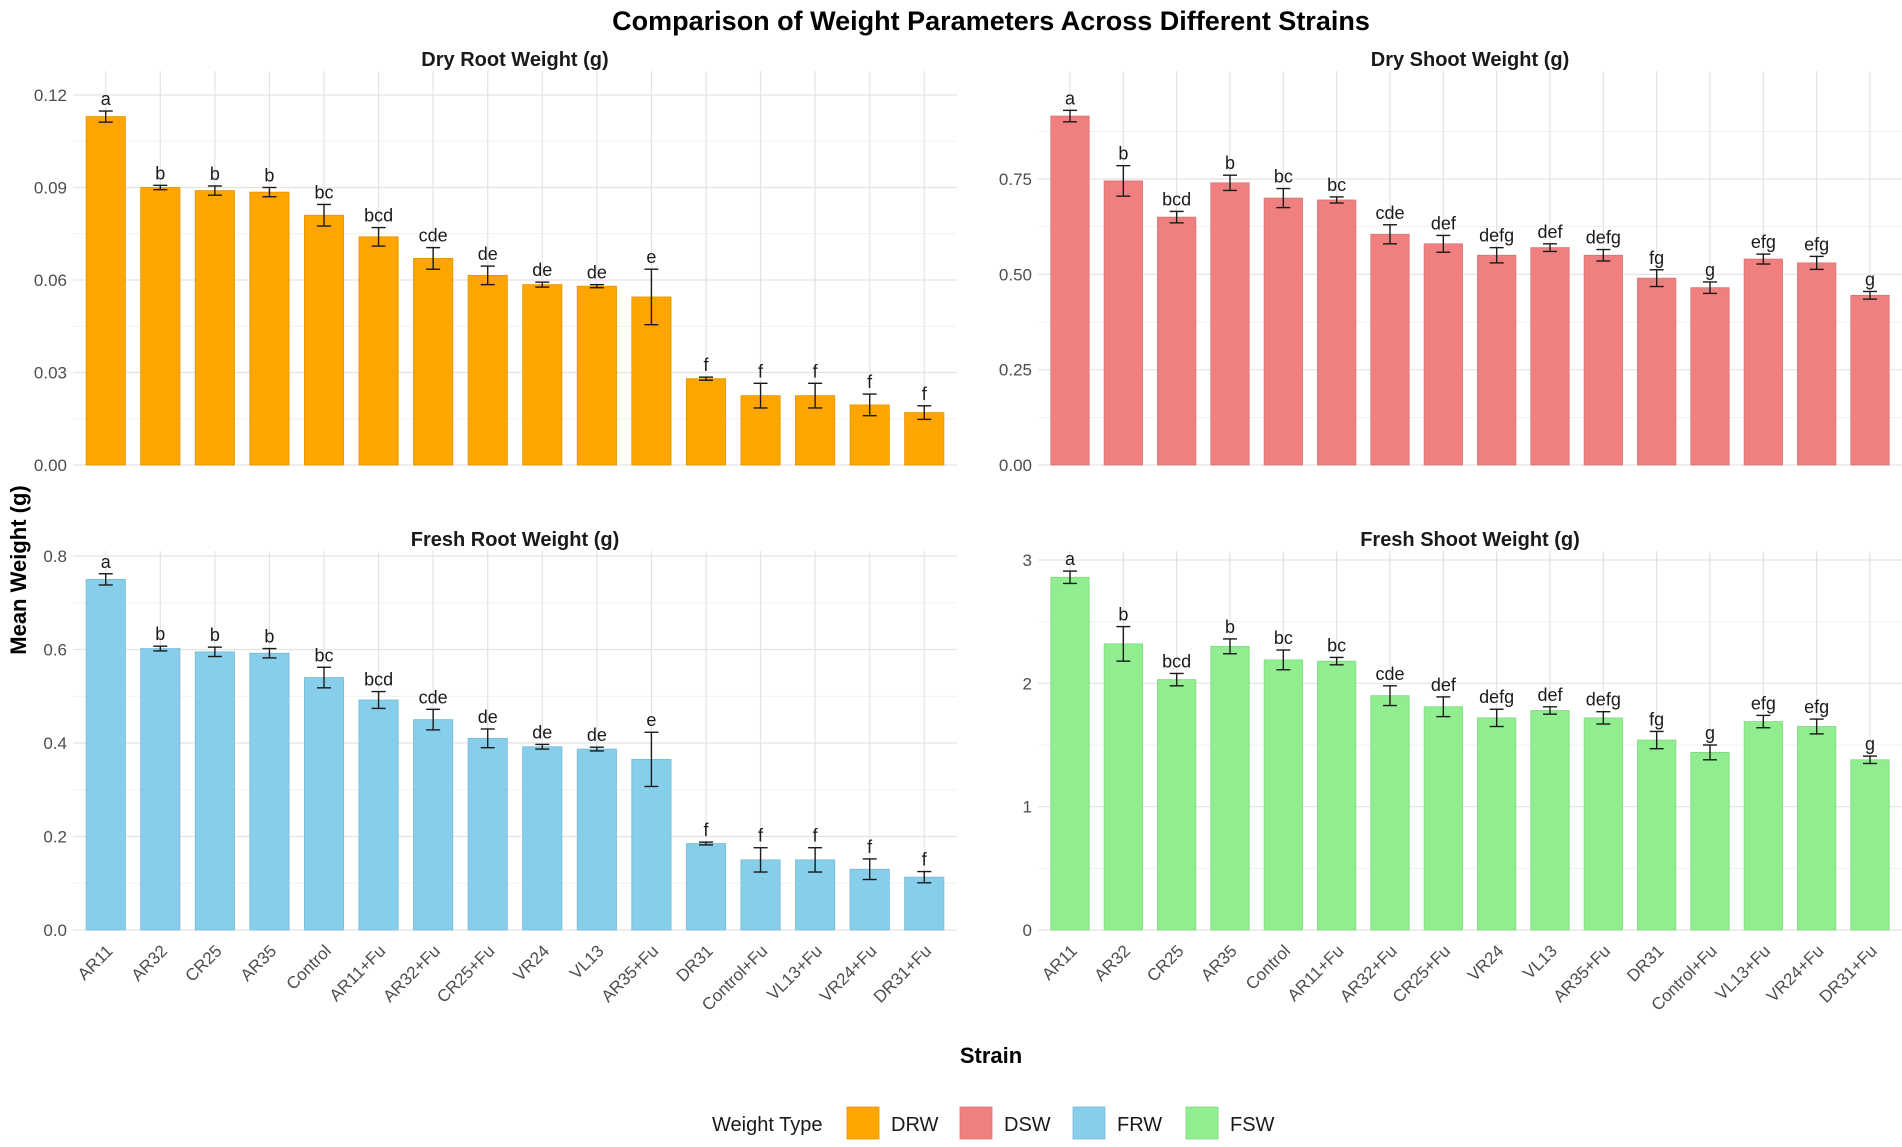  Describe the element at coordinates (358, 973) in the screenshot. I see `x-tick-label: AR11+Fu` at that location.